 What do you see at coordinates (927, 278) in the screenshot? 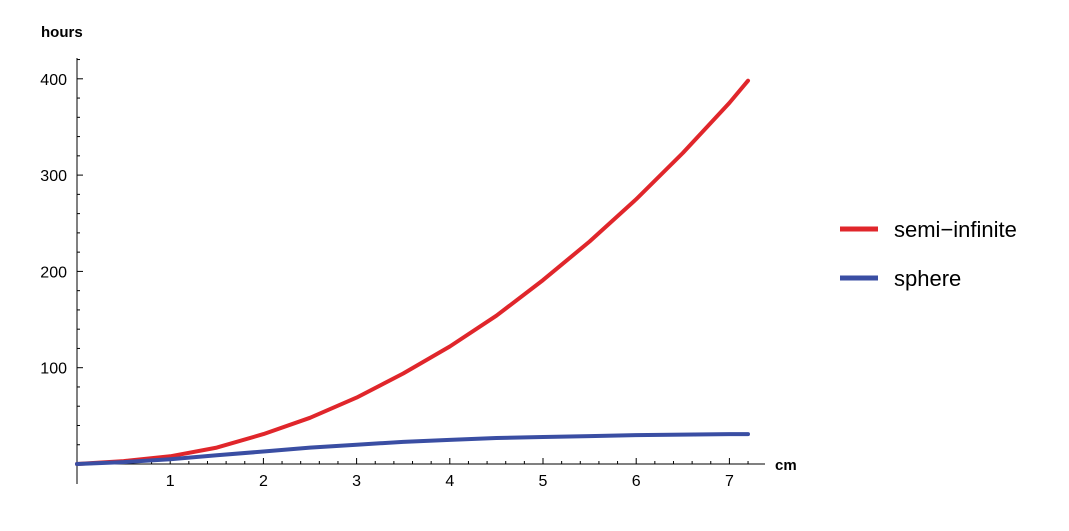
I see `legend-label-sphere: sphere` at bounding box center [927, 278].